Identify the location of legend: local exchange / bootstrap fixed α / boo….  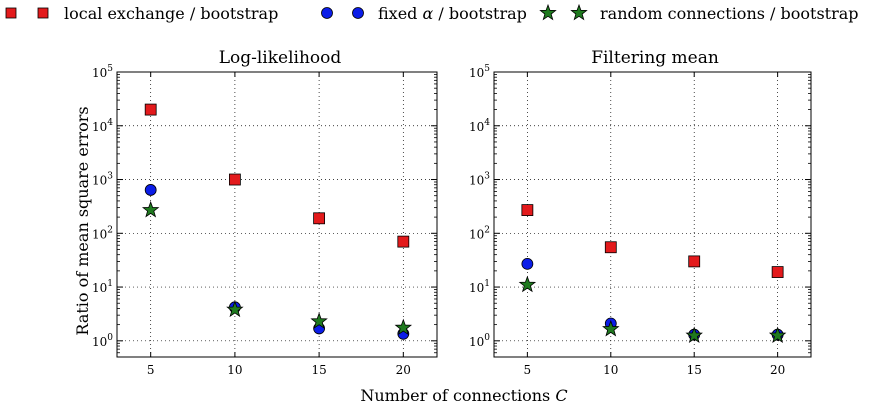
(432, 13).